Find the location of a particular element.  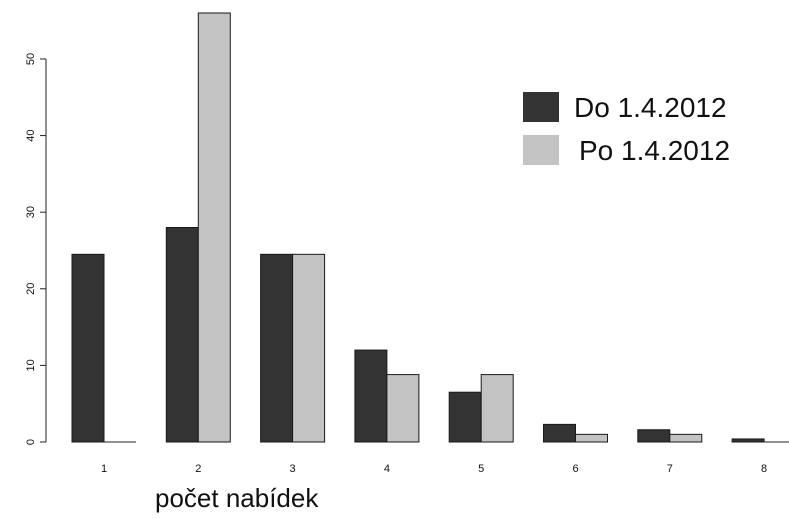

x-tick-label: 8 is located at coordinates (764, 469).